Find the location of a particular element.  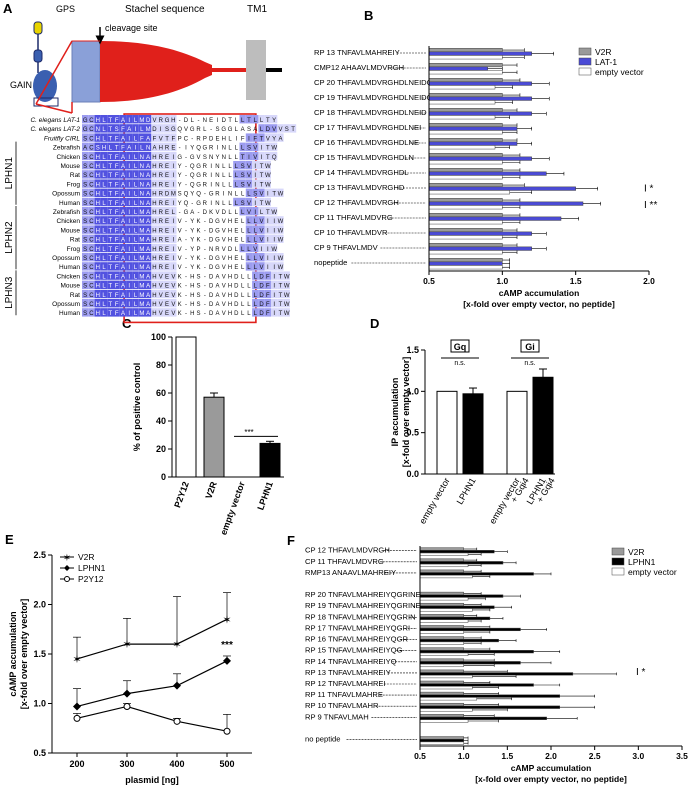

residue: Y is located at coordinates (192, 250).